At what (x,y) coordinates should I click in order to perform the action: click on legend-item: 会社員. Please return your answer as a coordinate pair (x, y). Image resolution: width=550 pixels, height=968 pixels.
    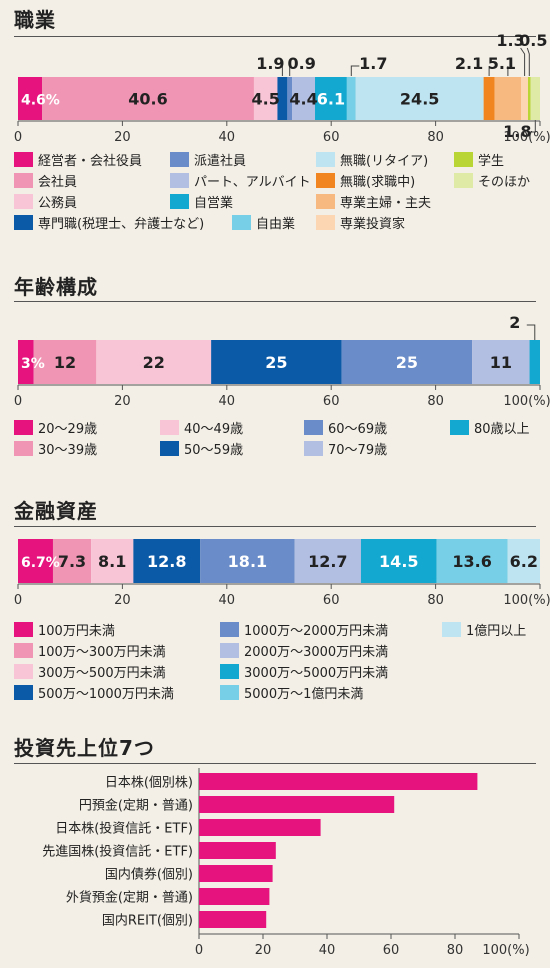
    Looking at the image, I should click on (45, 180).